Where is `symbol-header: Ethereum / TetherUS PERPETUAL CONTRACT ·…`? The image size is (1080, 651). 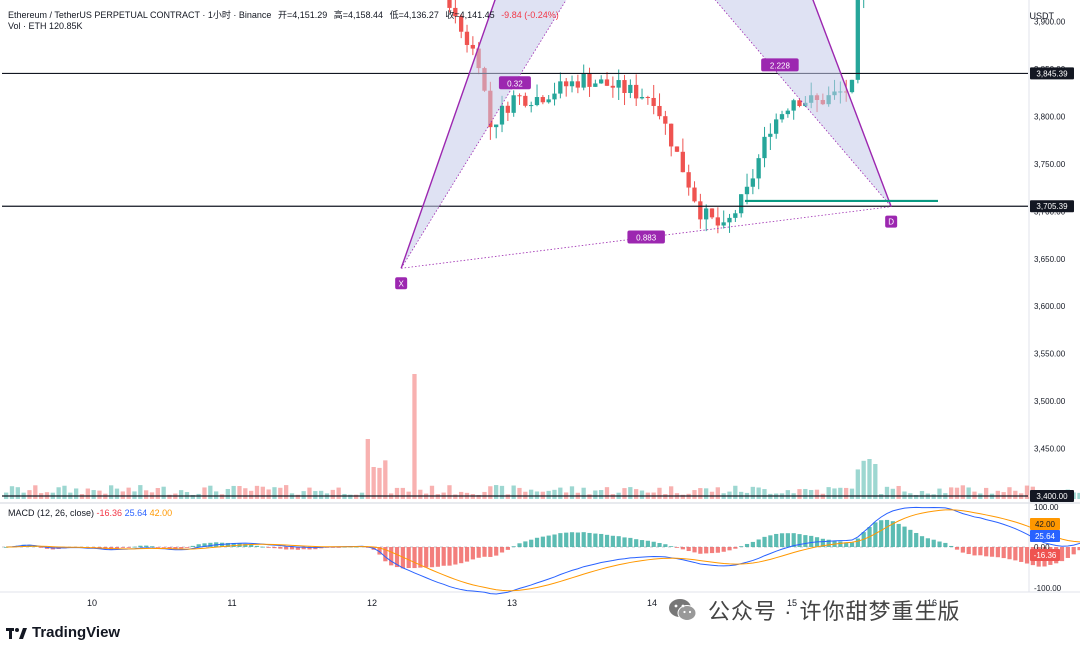 symbol-header: Ethereum / TetherUS PERPETUAL CONTRACT ·… is located at coordinates (285, 15).